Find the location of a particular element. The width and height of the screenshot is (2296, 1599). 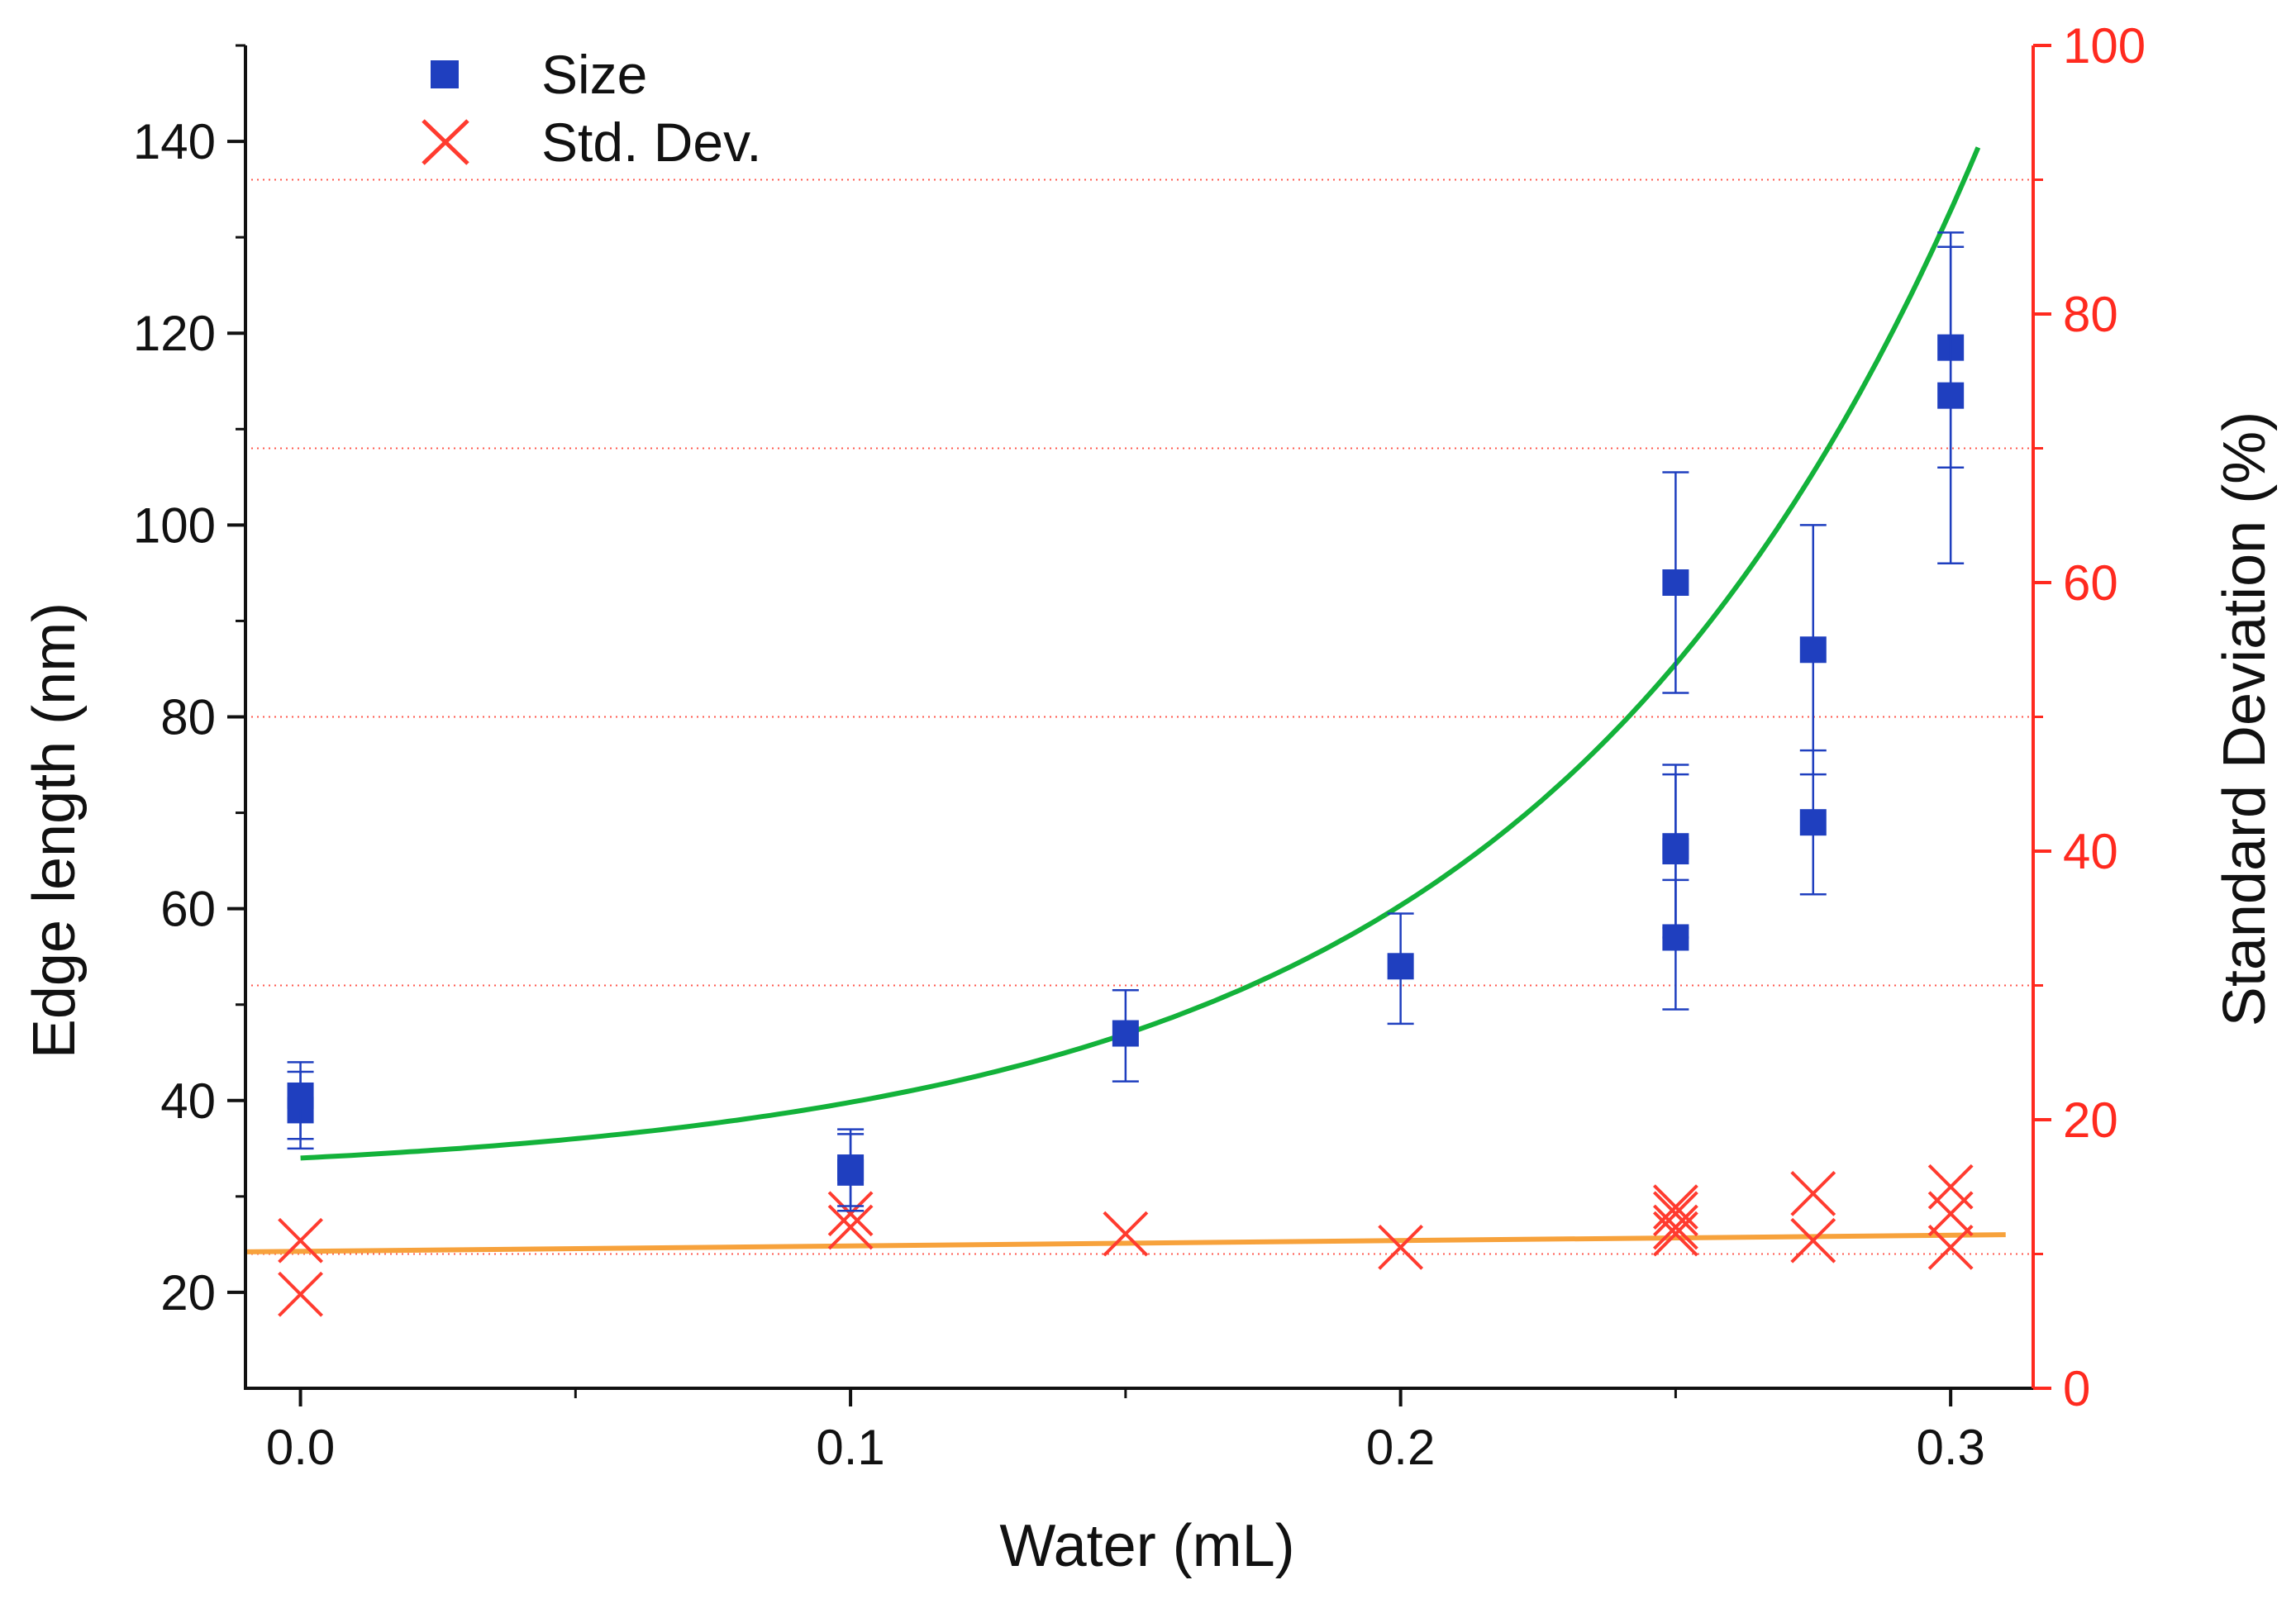

y-right-tick-label: 60 is located at coordinates (2090, 583).